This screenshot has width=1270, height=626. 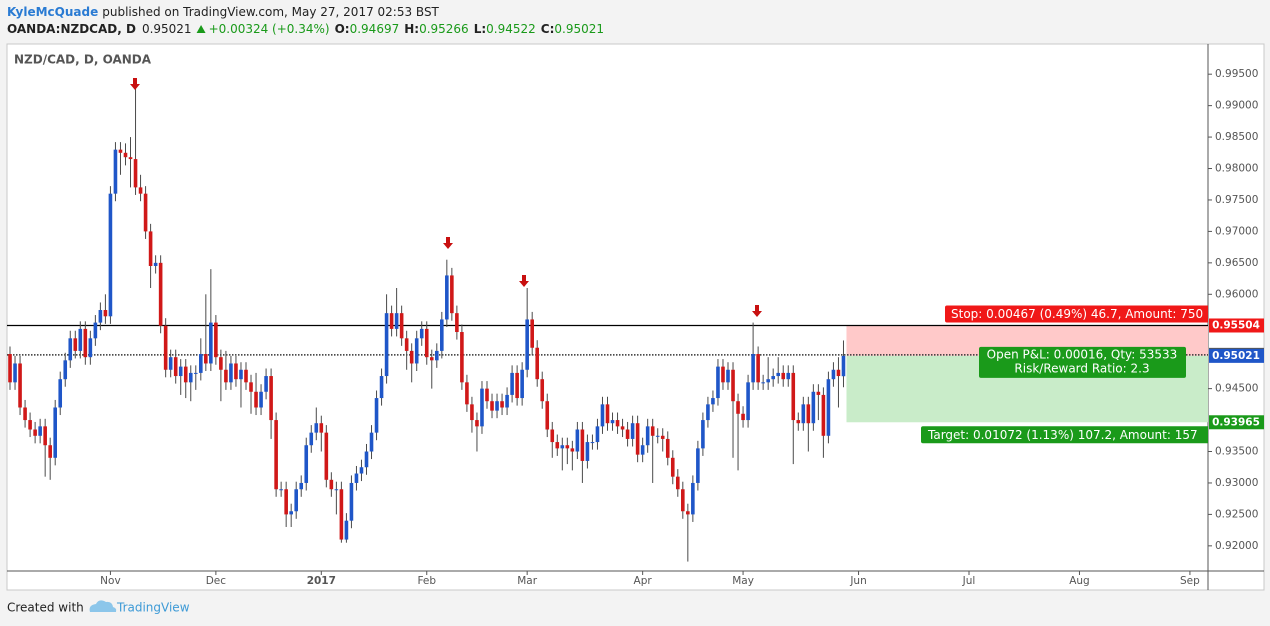 I want to click on brand-logo, so click(x=103, y=606).